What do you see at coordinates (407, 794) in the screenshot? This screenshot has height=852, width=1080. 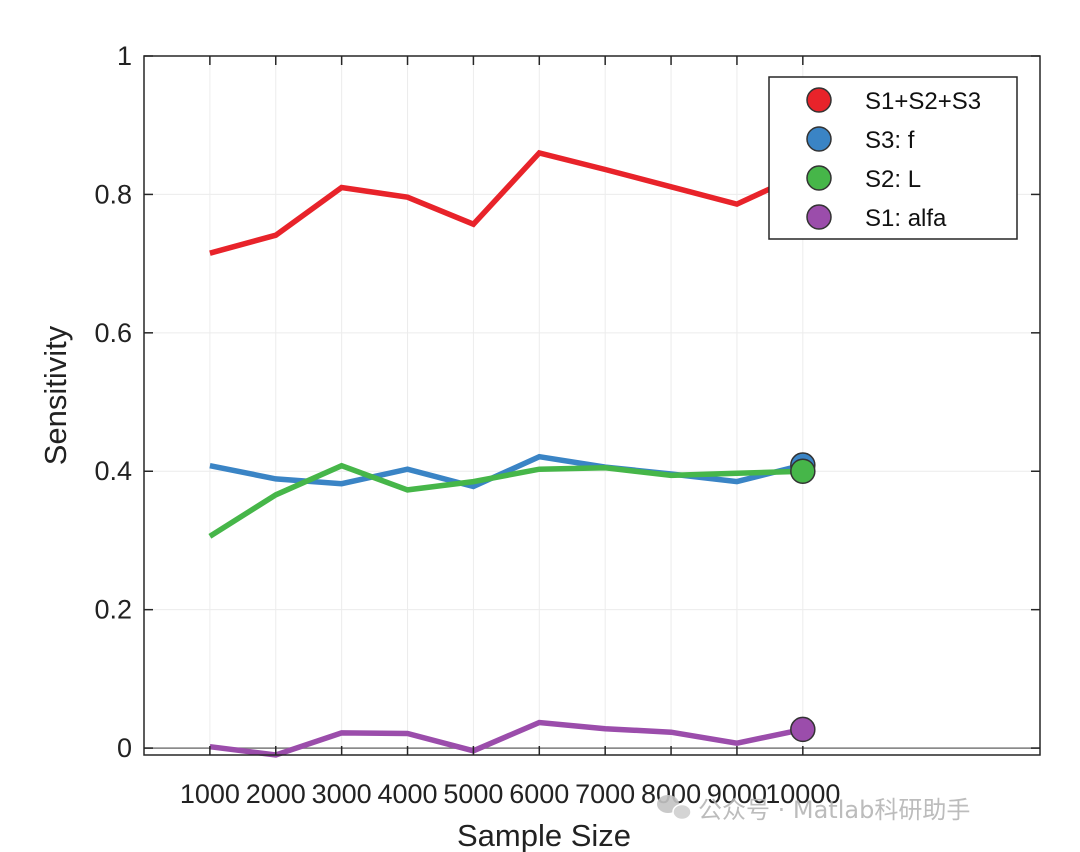 I see `x-tick-label: 4000` at bounding box center [407, 794].